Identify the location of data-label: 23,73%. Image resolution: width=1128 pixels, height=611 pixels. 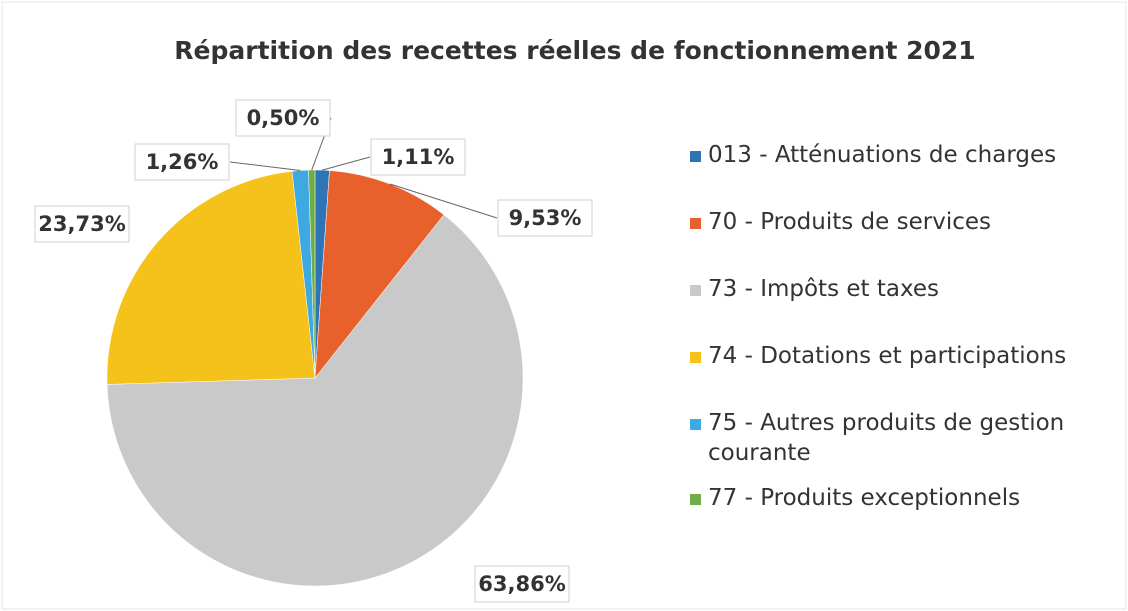
(81, 224).